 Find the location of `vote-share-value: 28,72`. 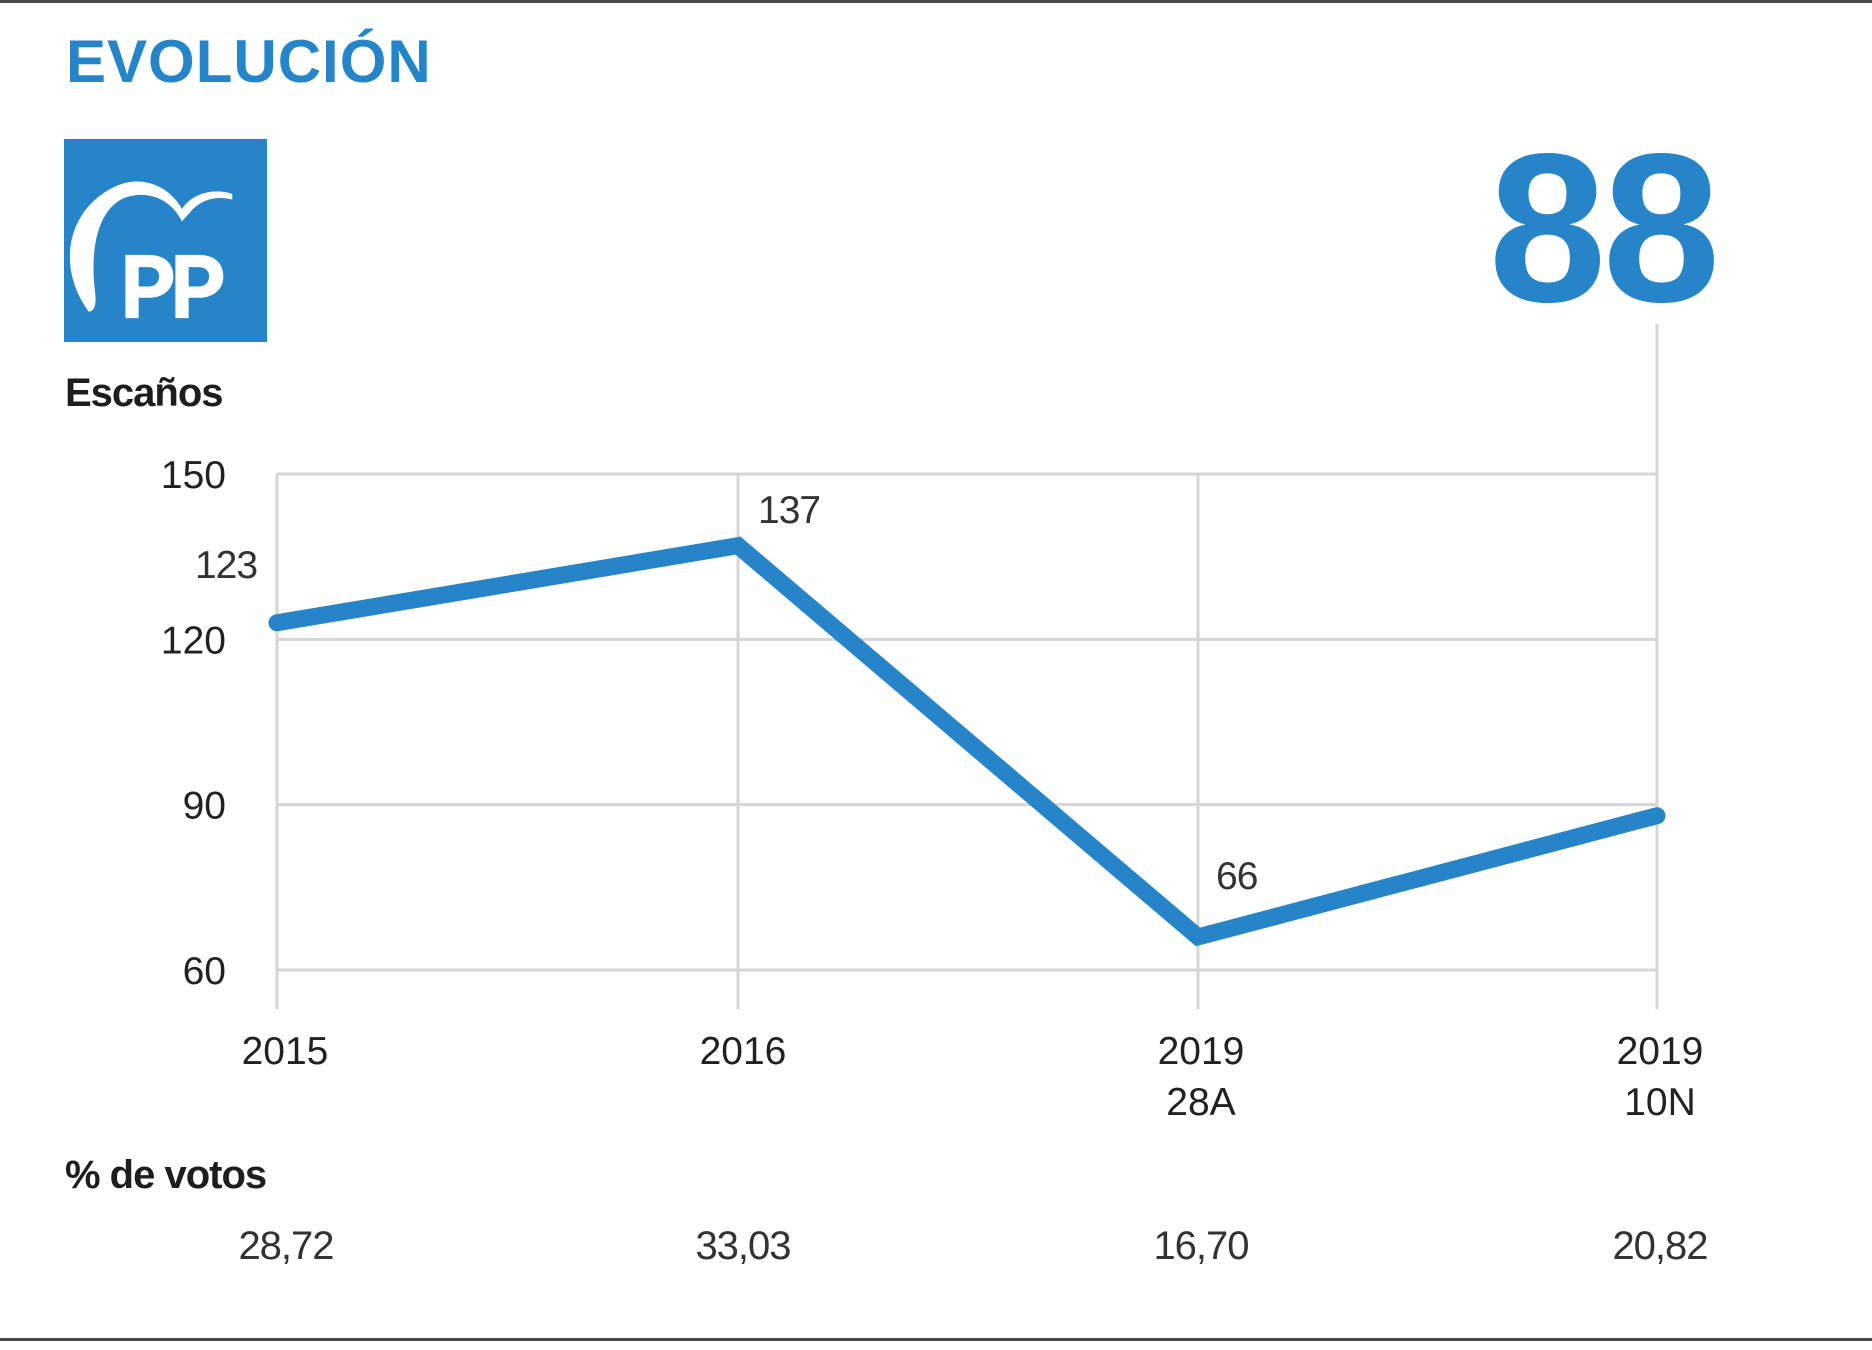

vote-share-value: 28,72 is located at coordinates (285, 1246).